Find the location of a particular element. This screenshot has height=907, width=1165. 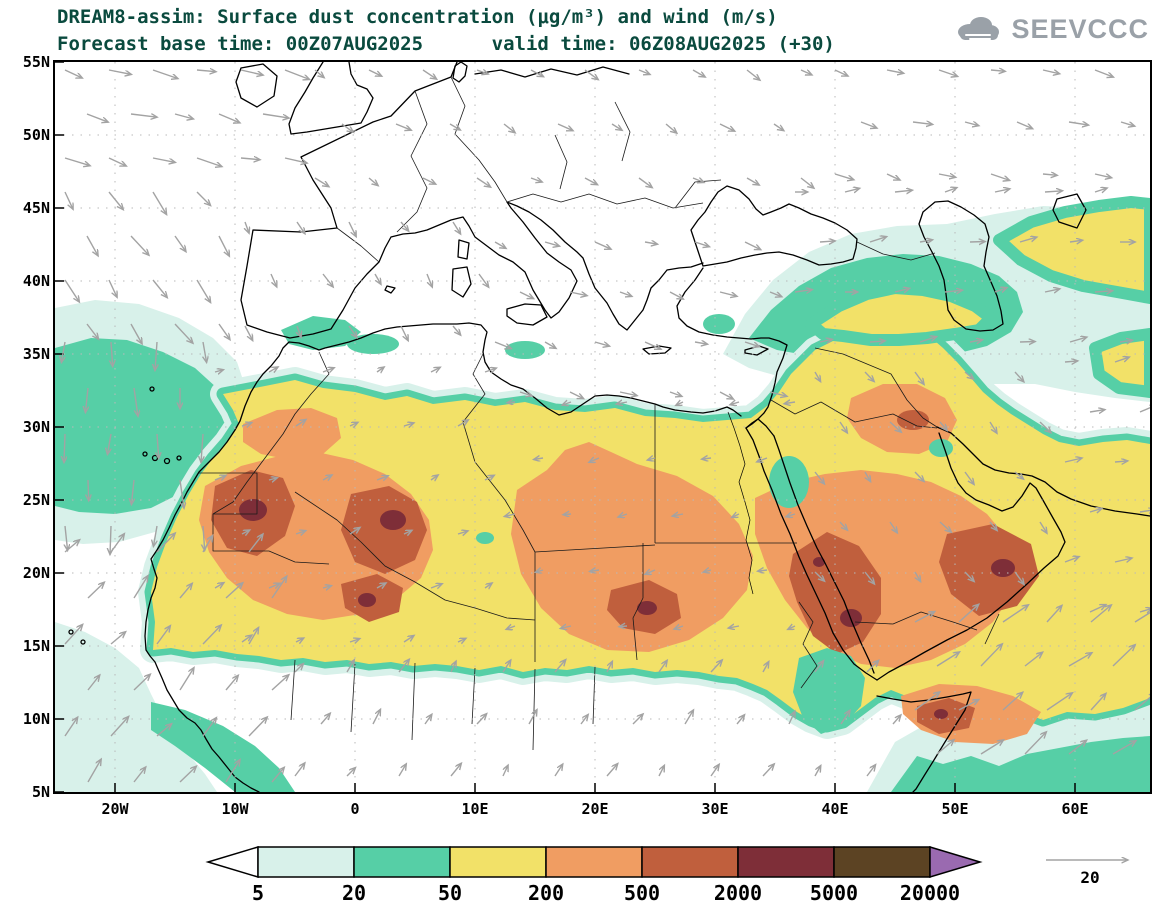

colorbar-label-50: 50 is located at coordinates (450, 893).